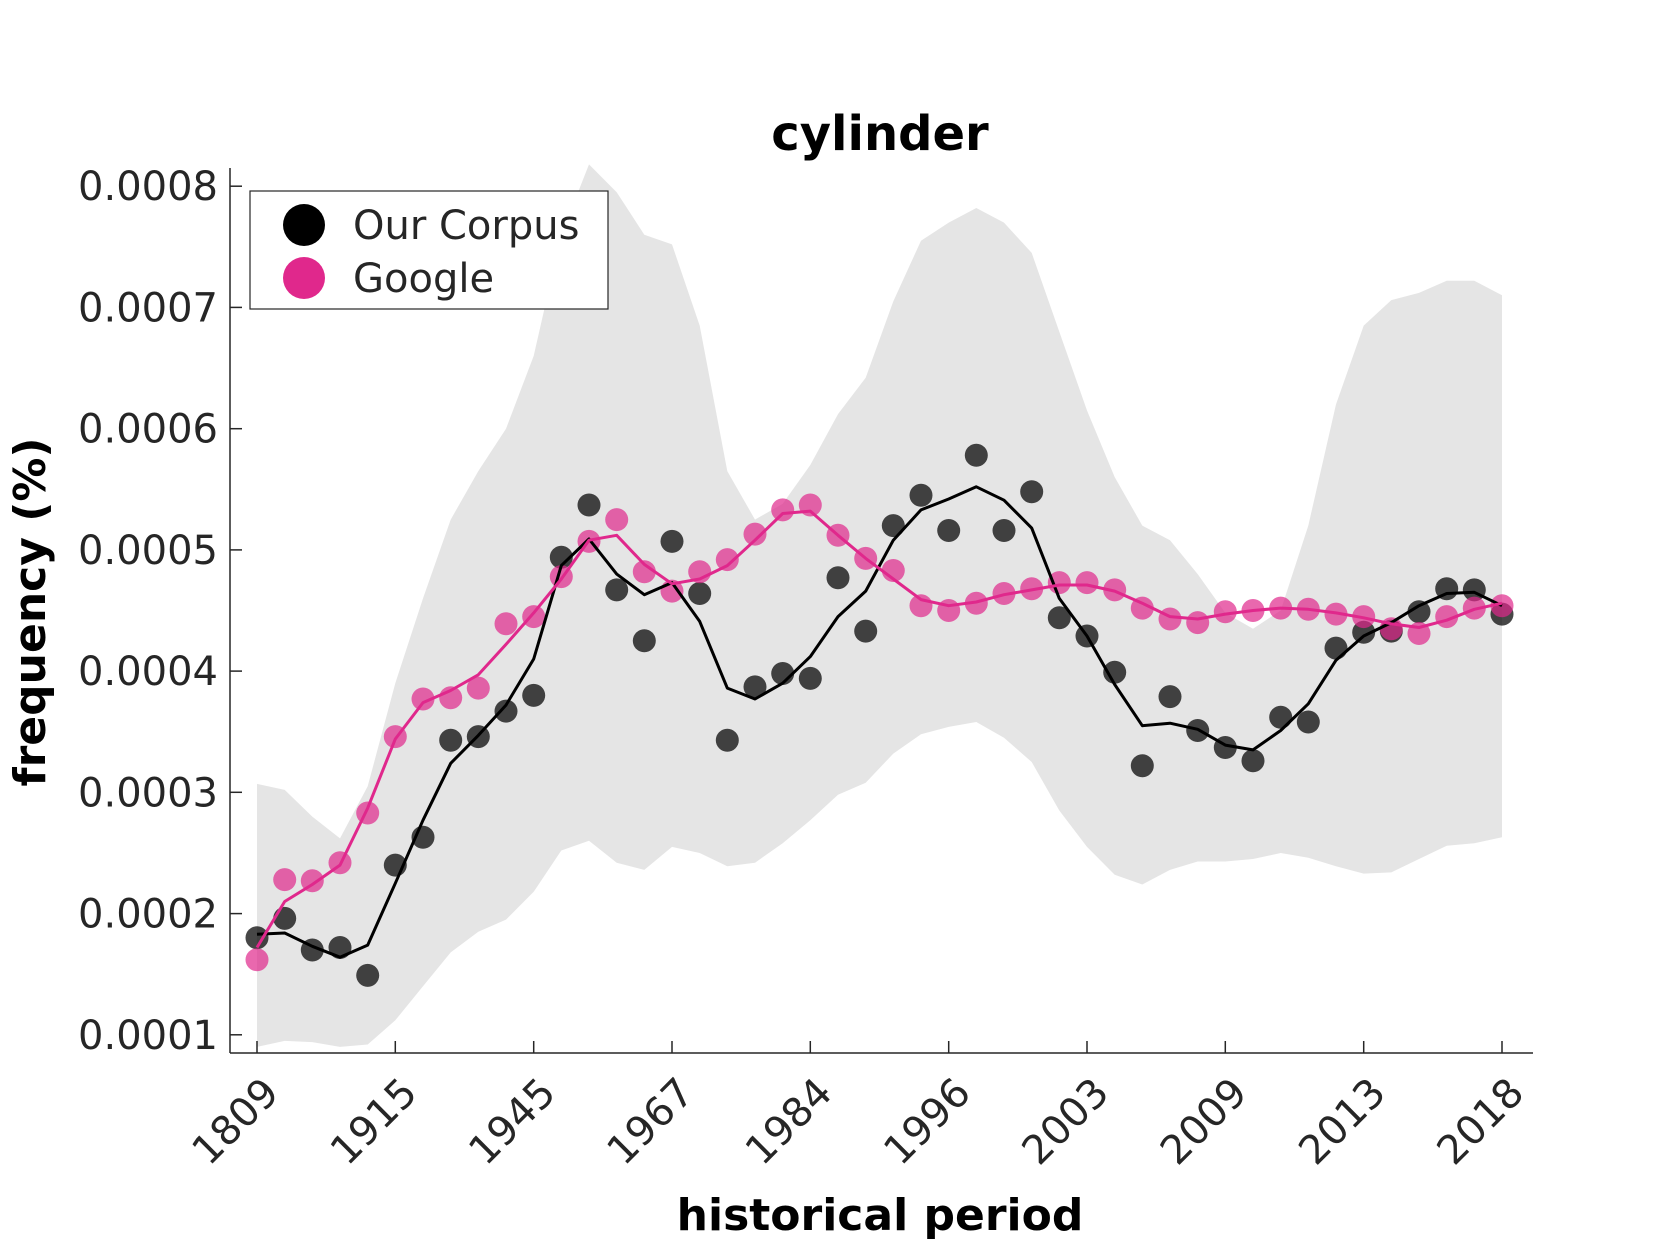 This screenshot has height=1260, width=1680. What do you see at coordinates (927, 1122) in the screenshot?
I see `x-tick-label: 1996` at bounding box center [927, 1122].